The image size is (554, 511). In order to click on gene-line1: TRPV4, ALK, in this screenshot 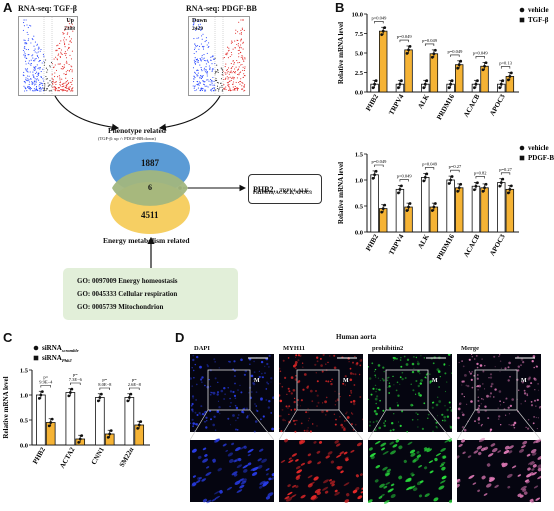, I will do `click(294, 191)`.